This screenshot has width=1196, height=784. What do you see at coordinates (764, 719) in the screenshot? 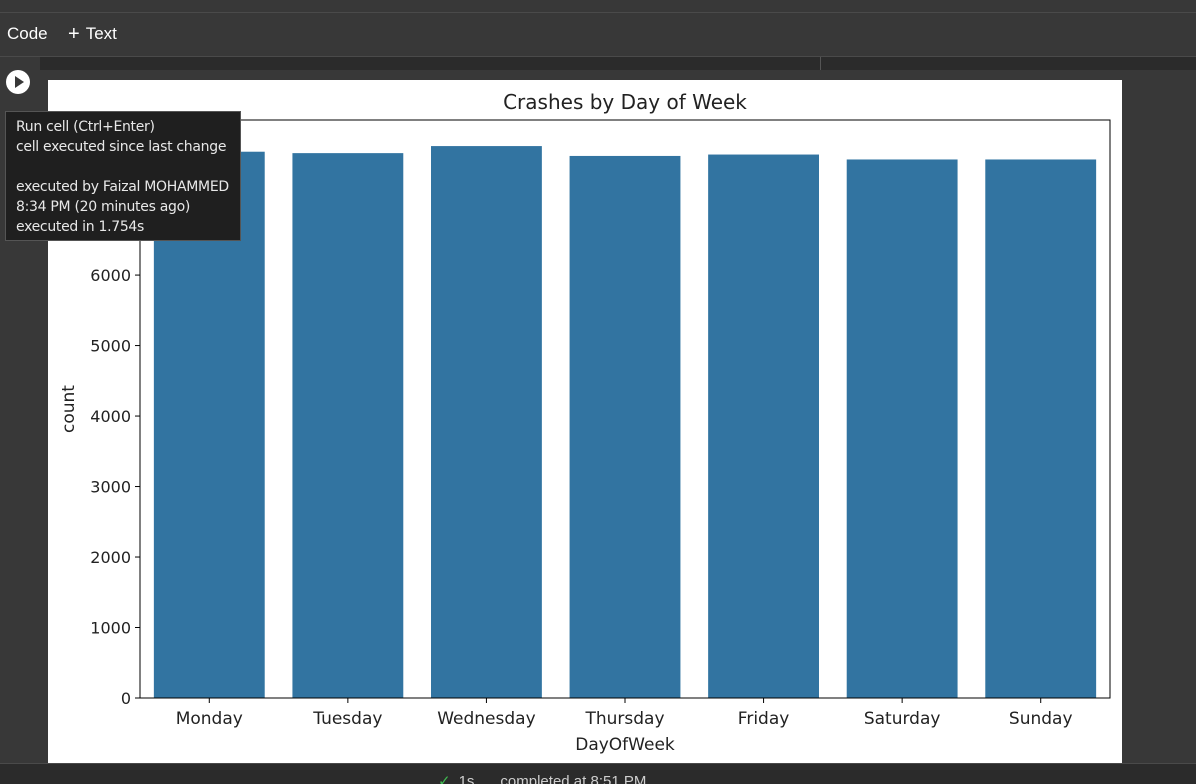
I see `x-tick-label: Friday` at bounding box center [764, 719].